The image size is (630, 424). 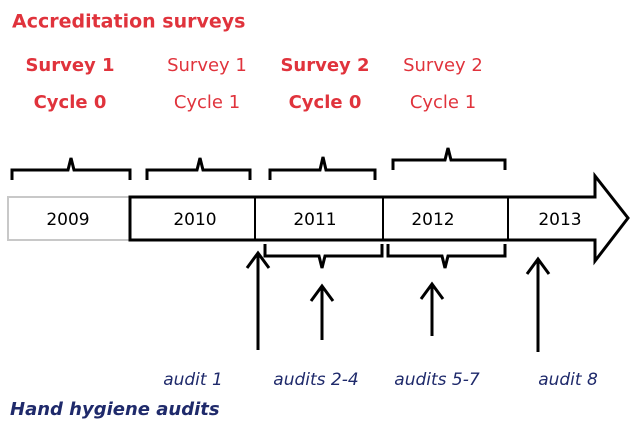 I want to click on arrows, so click(x=398, y=301).